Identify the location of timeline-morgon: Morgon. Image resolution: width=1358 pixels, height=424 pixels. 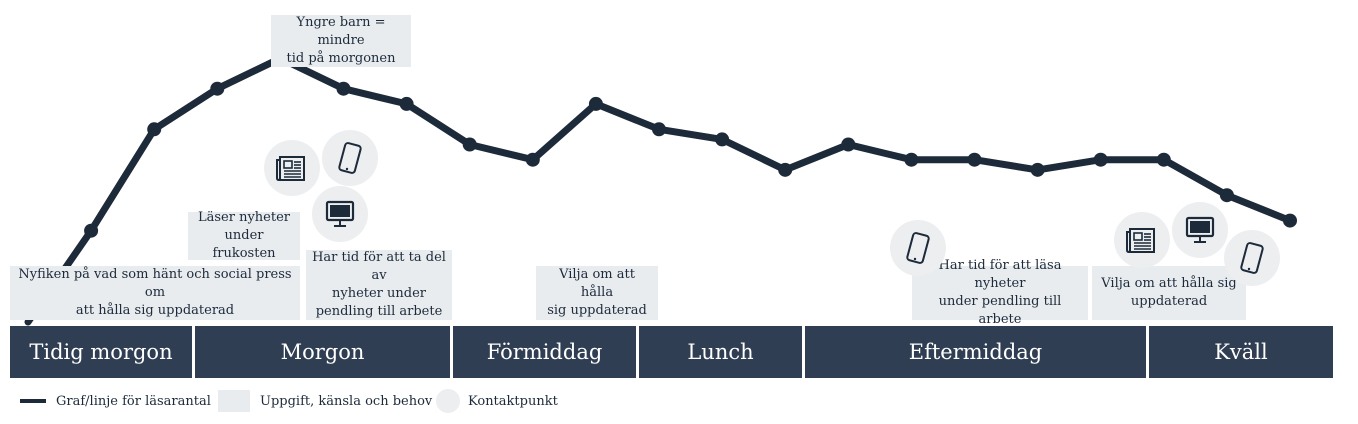
(322, 352).